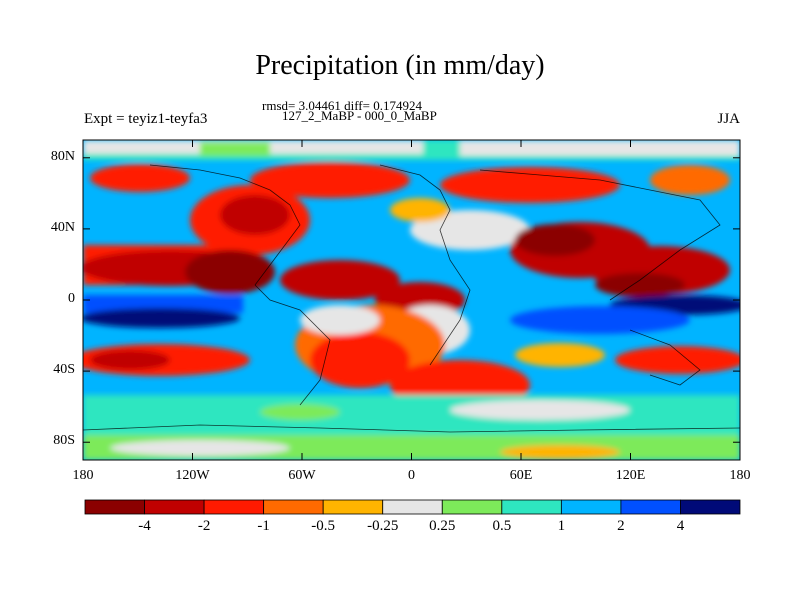 This screenshot has height=600, width=800. Describe the element at coordinates (192, 475) in the screenshot. I see `lon-tick-label: 120W` at that location.